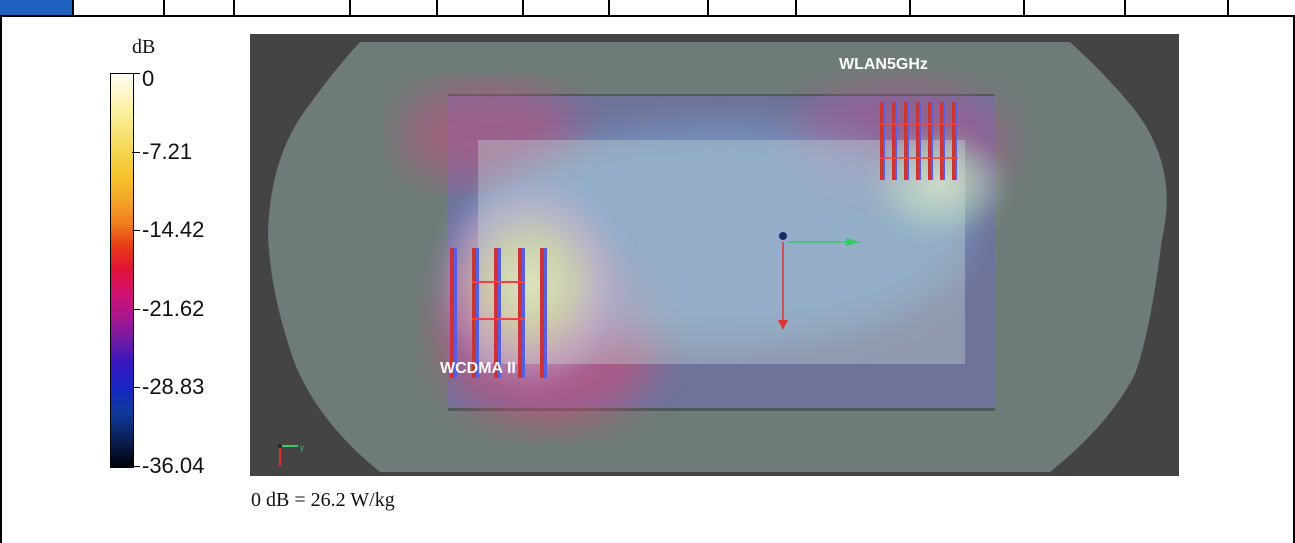  Describe the element at coordinates (819, 281) in the screenshot. I see `coordinate-axes` at that location.